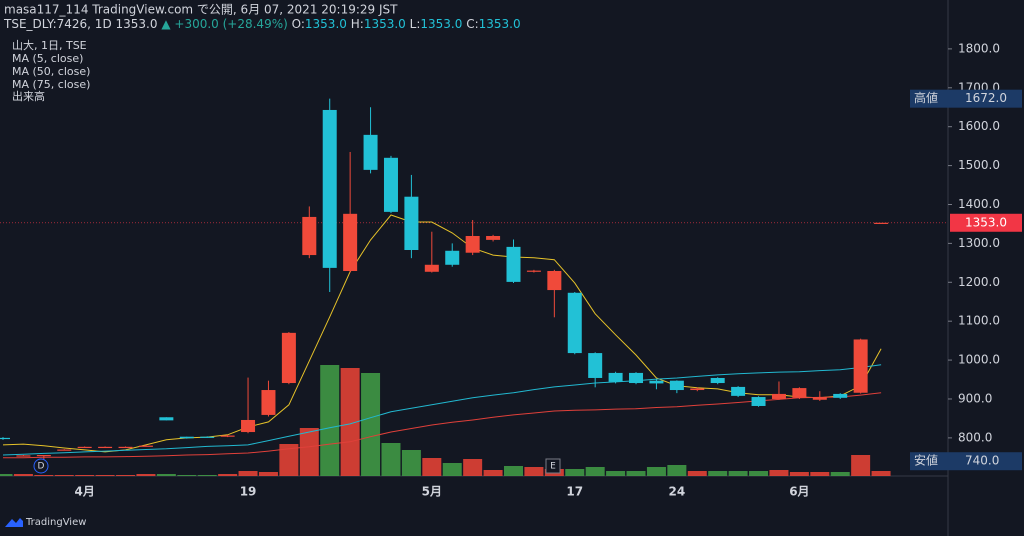  What do you see at coordinates (472, 24) in the screenshot?
I see `ohlc-key: C:` at bounding box center [472, 24].